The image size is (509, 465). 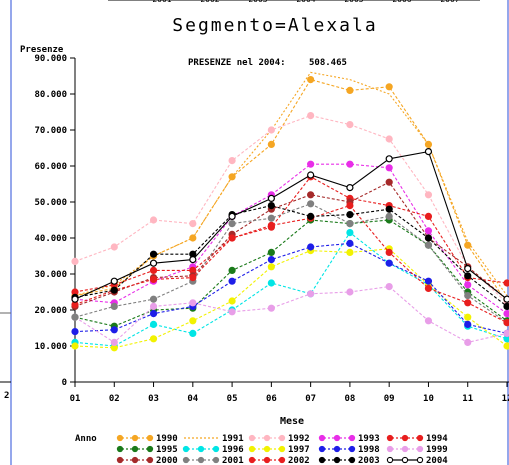 I want to click on legend-item: 2001, so click(x=213, y=460).